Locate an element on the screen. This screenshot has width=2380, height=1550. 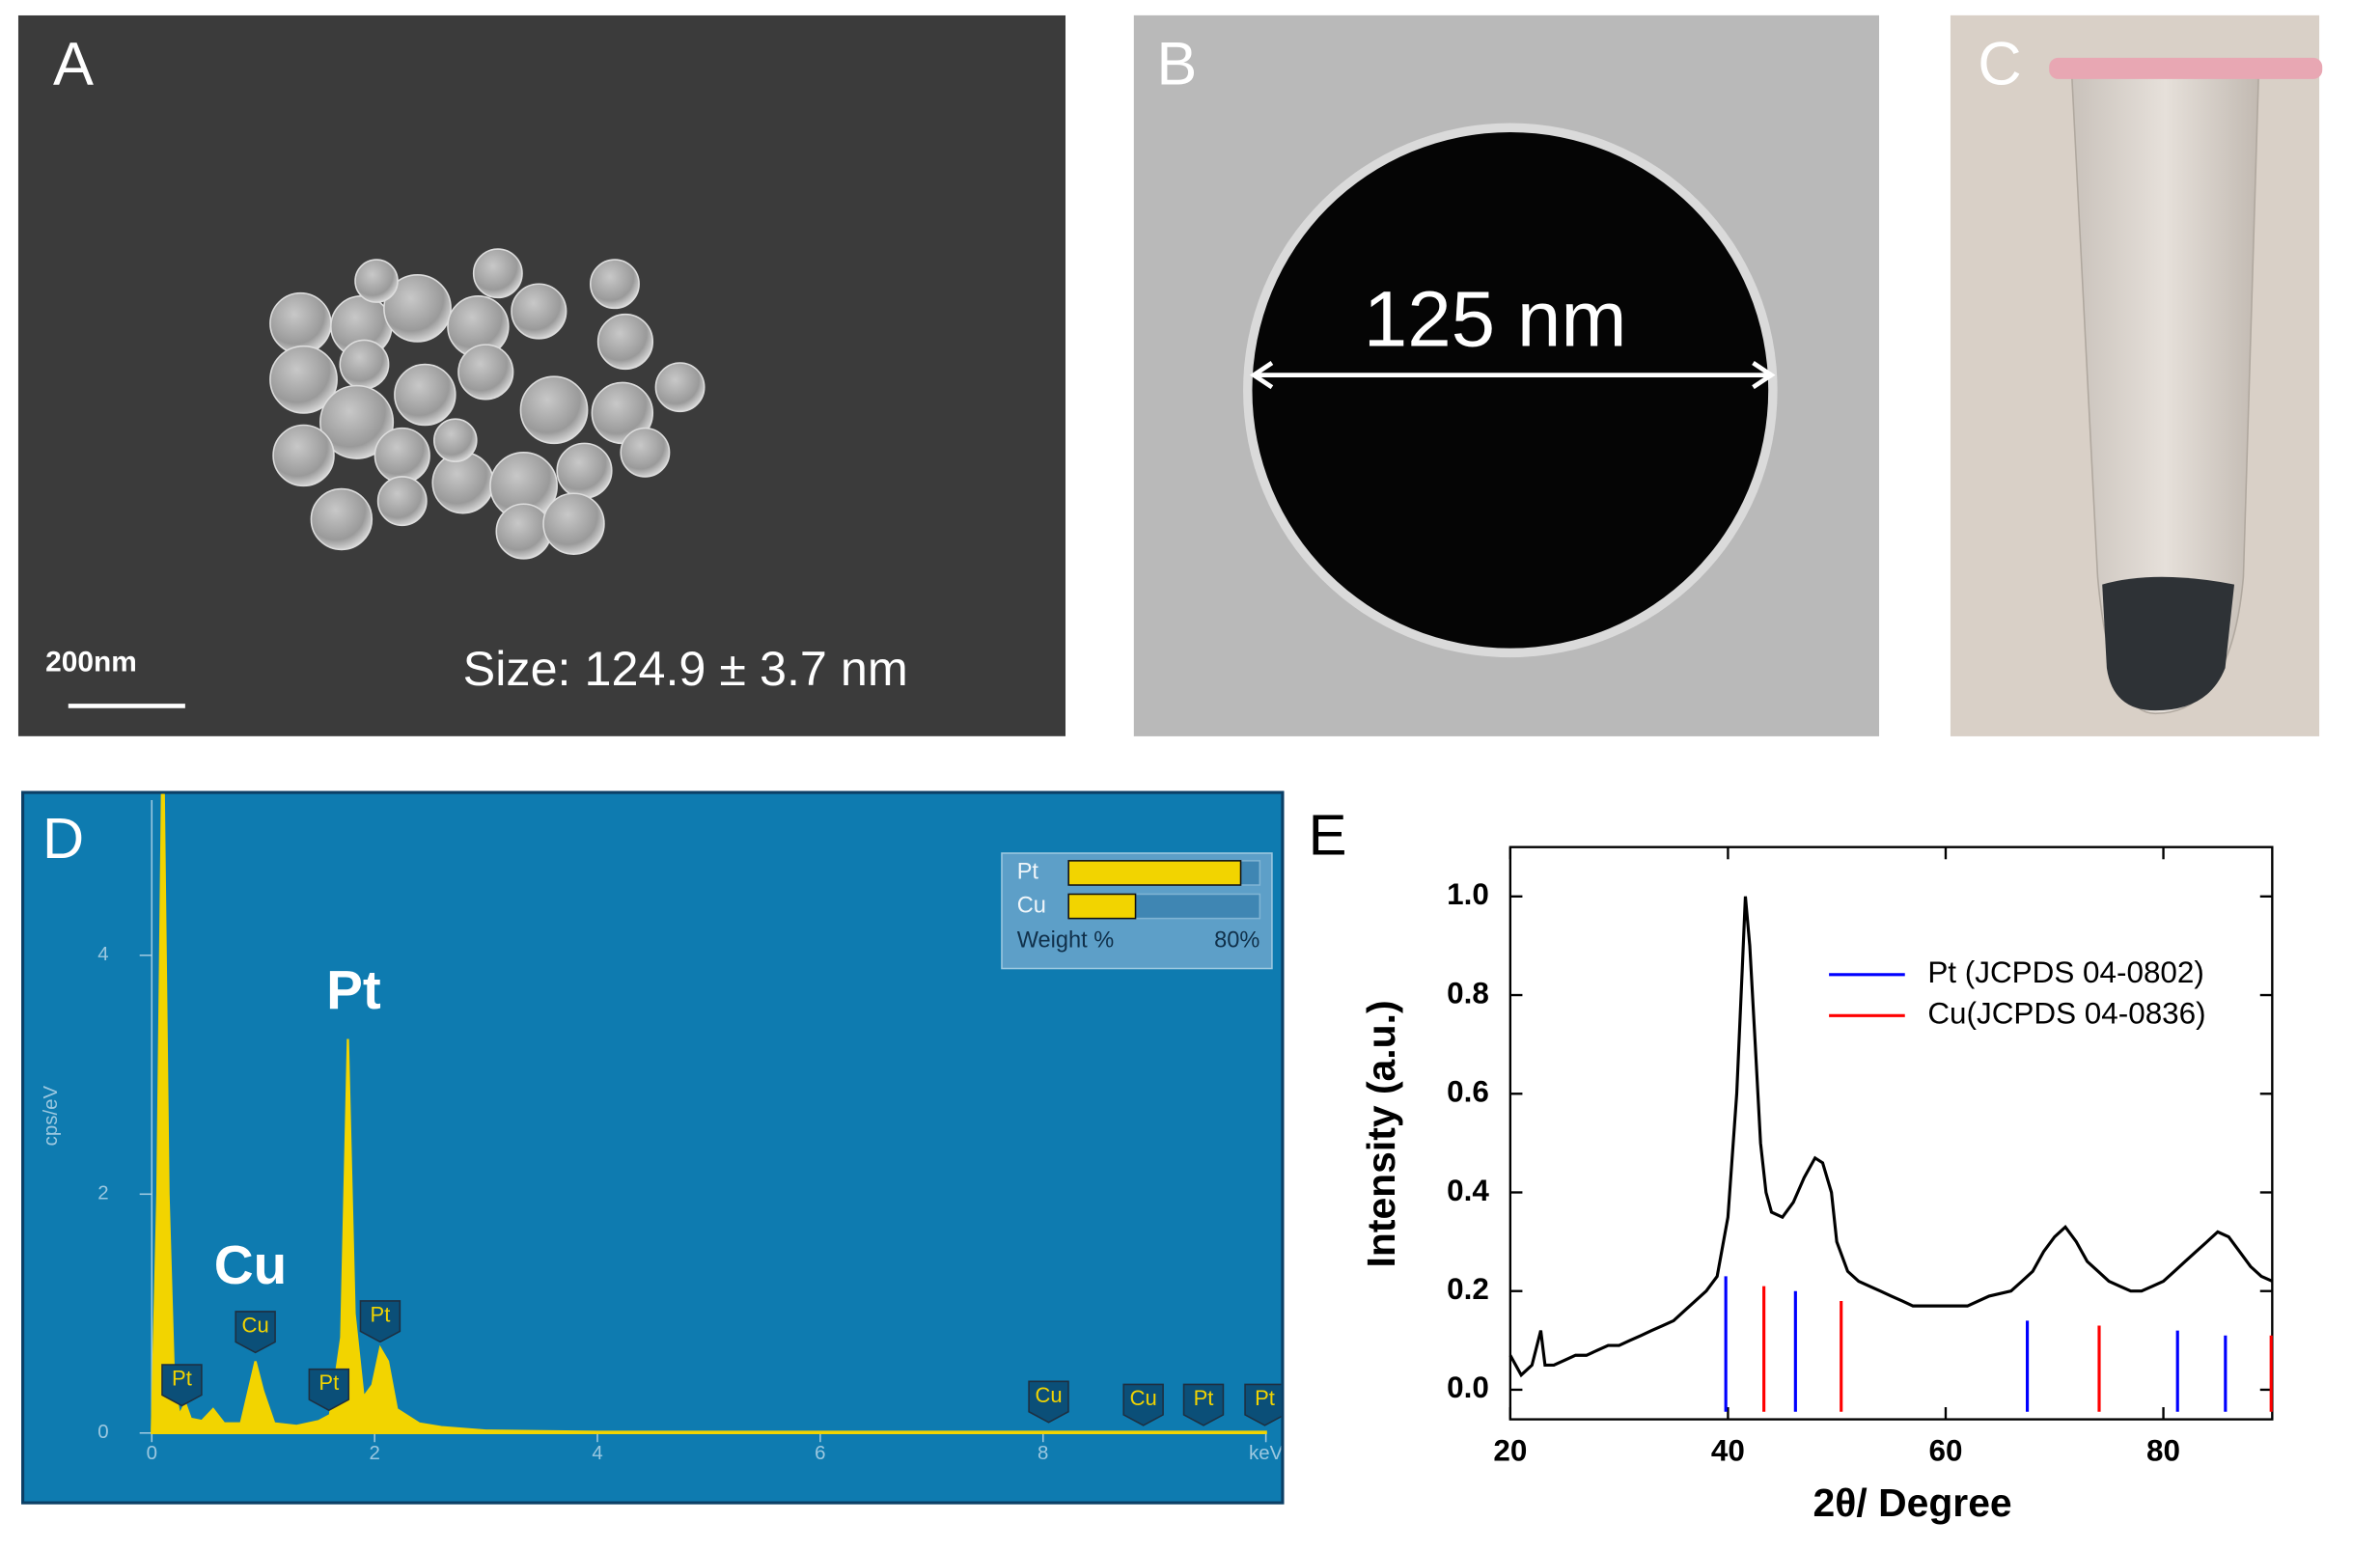
y-tick-label: 0 is located at coordinates (102, 1432).